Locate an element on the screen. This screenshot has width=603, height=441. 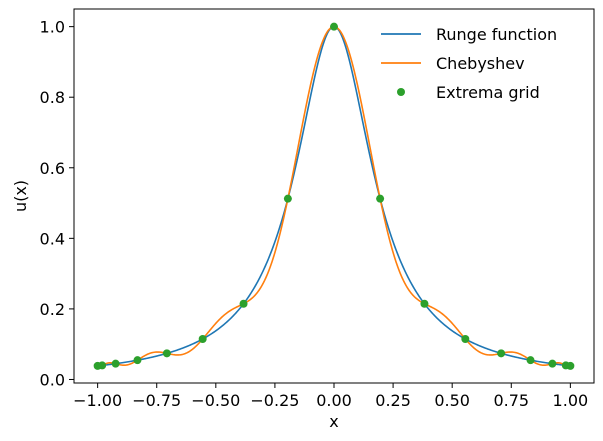
legend-label: Chebyshev is located at coordinates (480, 63).